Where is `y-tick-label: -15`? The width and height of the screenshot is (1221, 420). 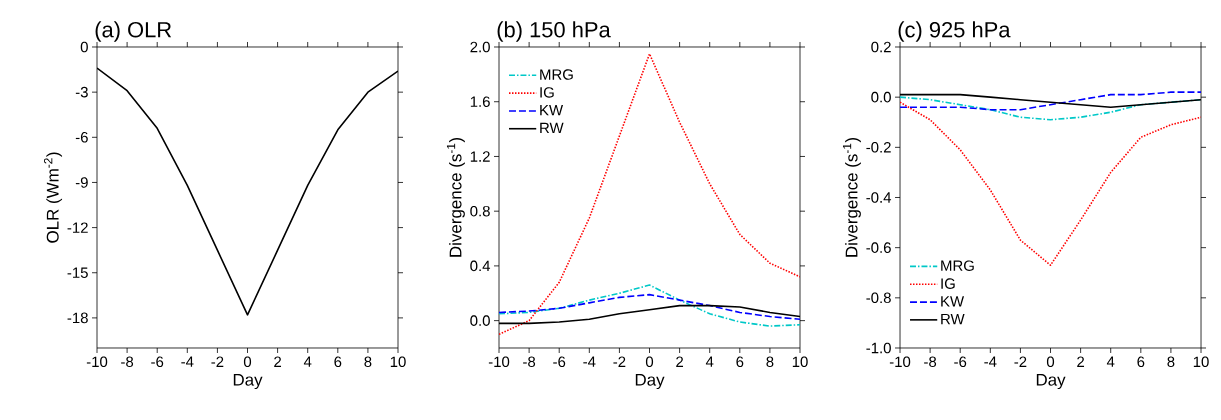
y-tick-label: -15 is located at coordinates (77, 272).